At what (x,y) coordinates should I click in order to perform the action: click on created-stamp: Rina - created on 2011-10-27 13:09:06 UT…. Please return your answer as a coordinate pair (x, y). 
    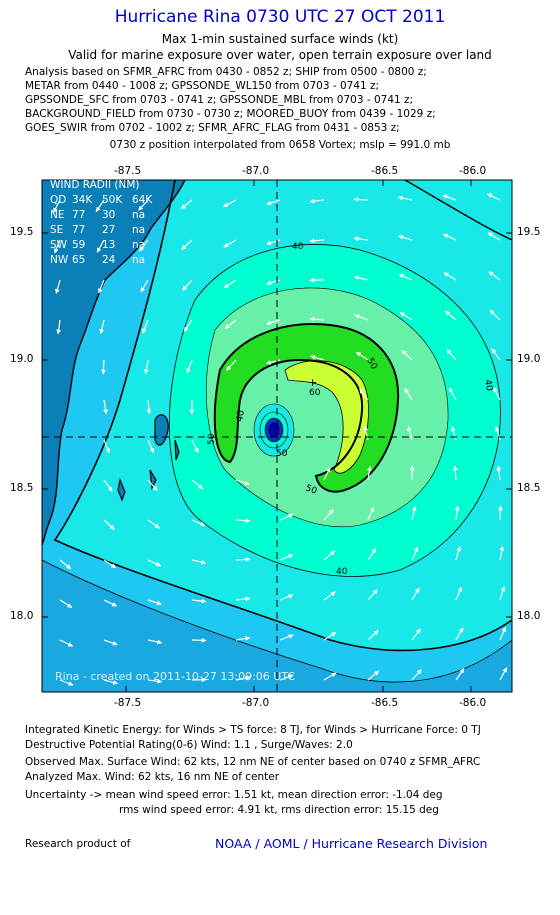
    Looking at the image, I should click on (175, 676).